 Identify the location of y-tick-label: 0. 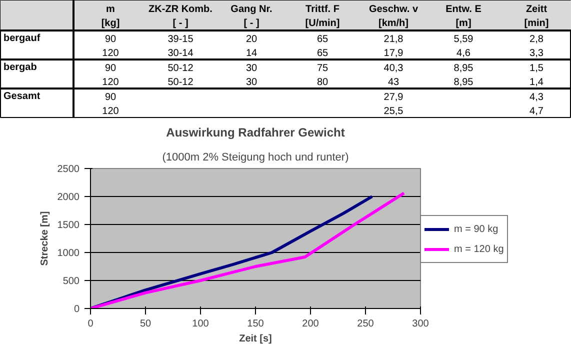
(77, 309).